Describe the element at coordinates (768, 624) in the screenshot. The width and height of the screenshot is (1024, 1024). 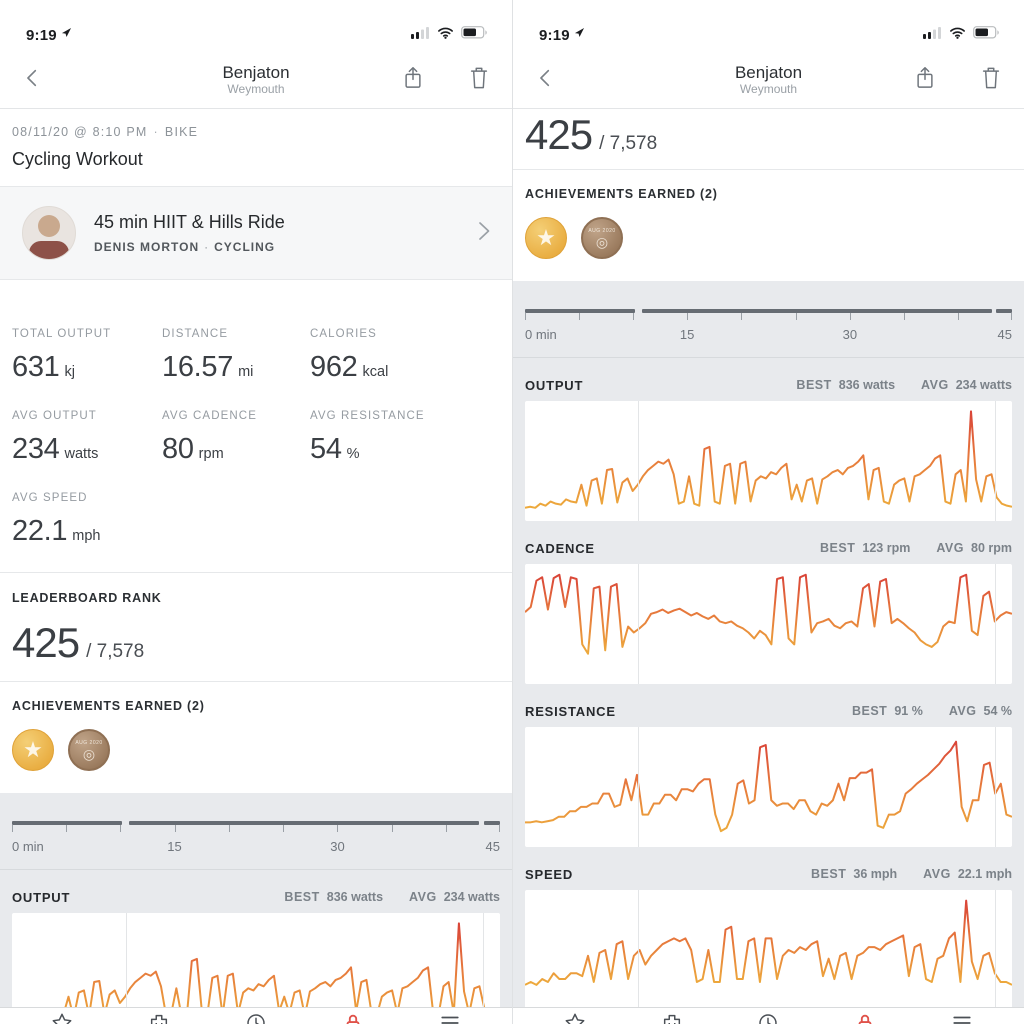
I see `cadence-chart` at that location.